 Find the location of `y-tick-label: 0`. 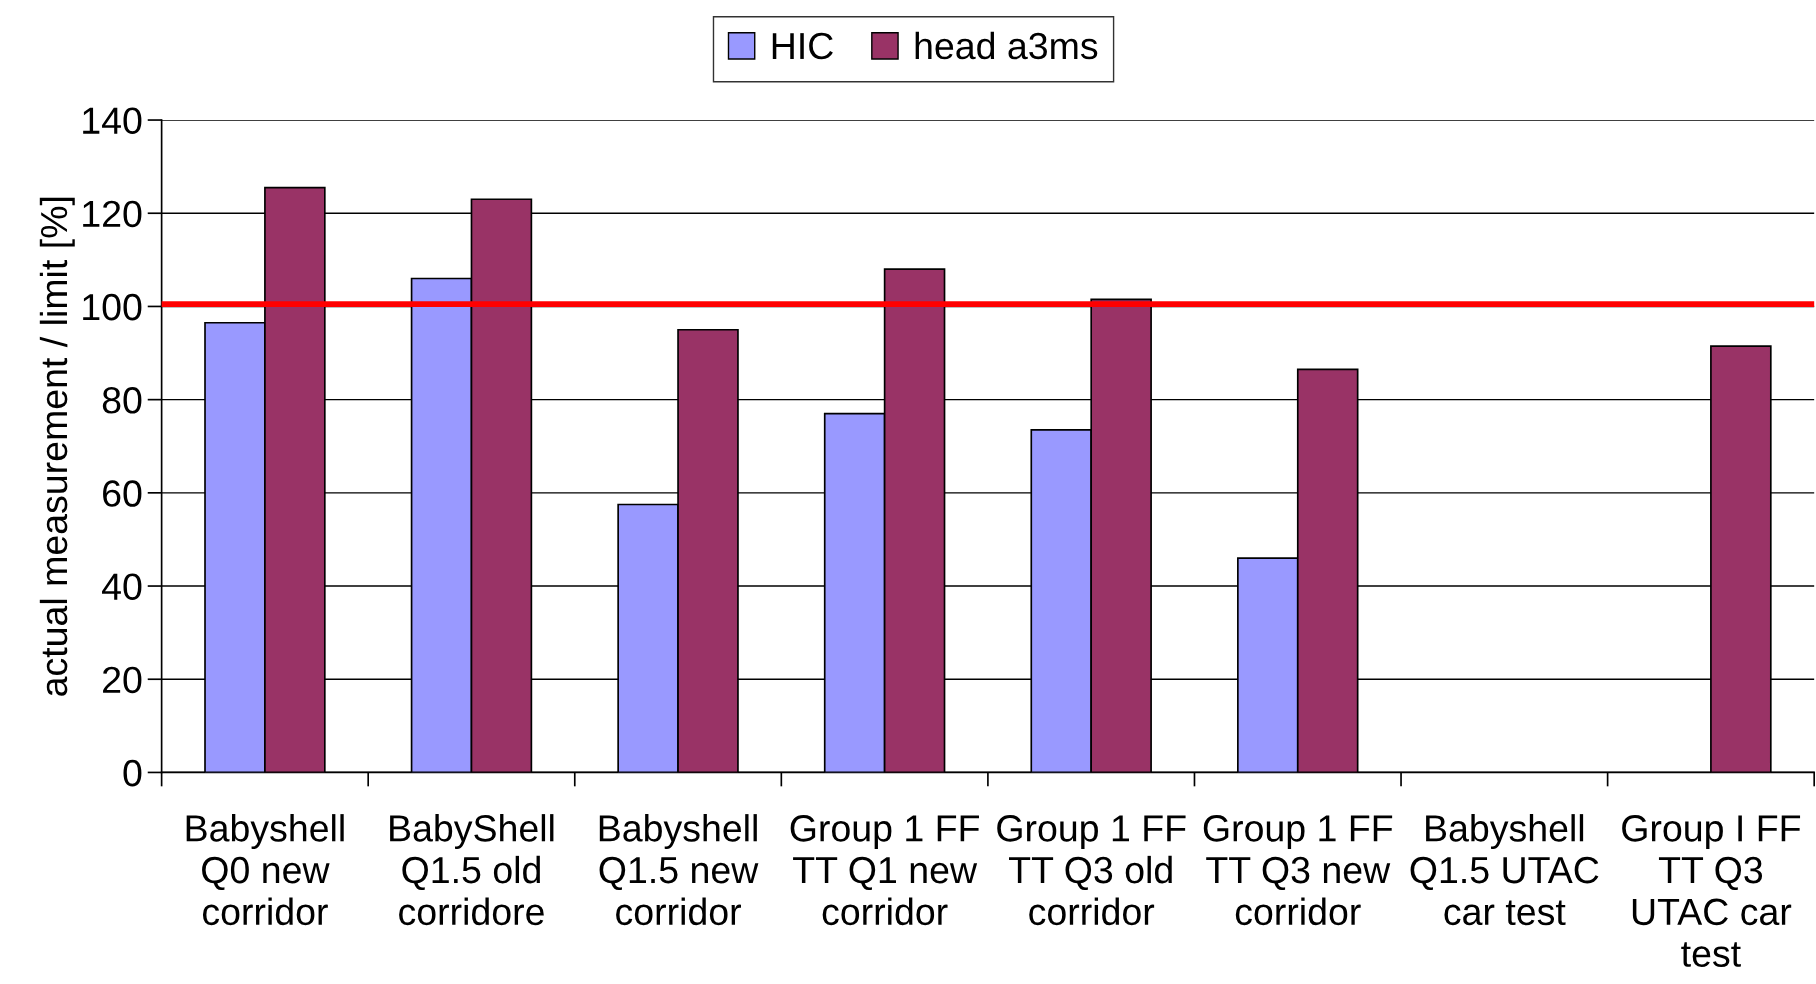

y-tick-label: 0 is located at coordinates (132, 773).